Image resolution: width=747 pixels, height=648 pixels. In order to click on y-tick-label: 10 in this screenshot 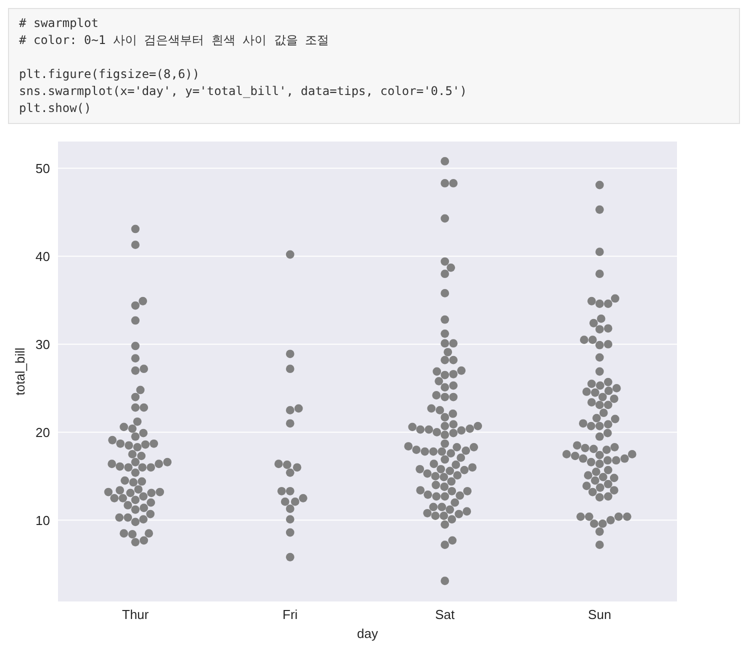, I will do `click(43, 520)`.